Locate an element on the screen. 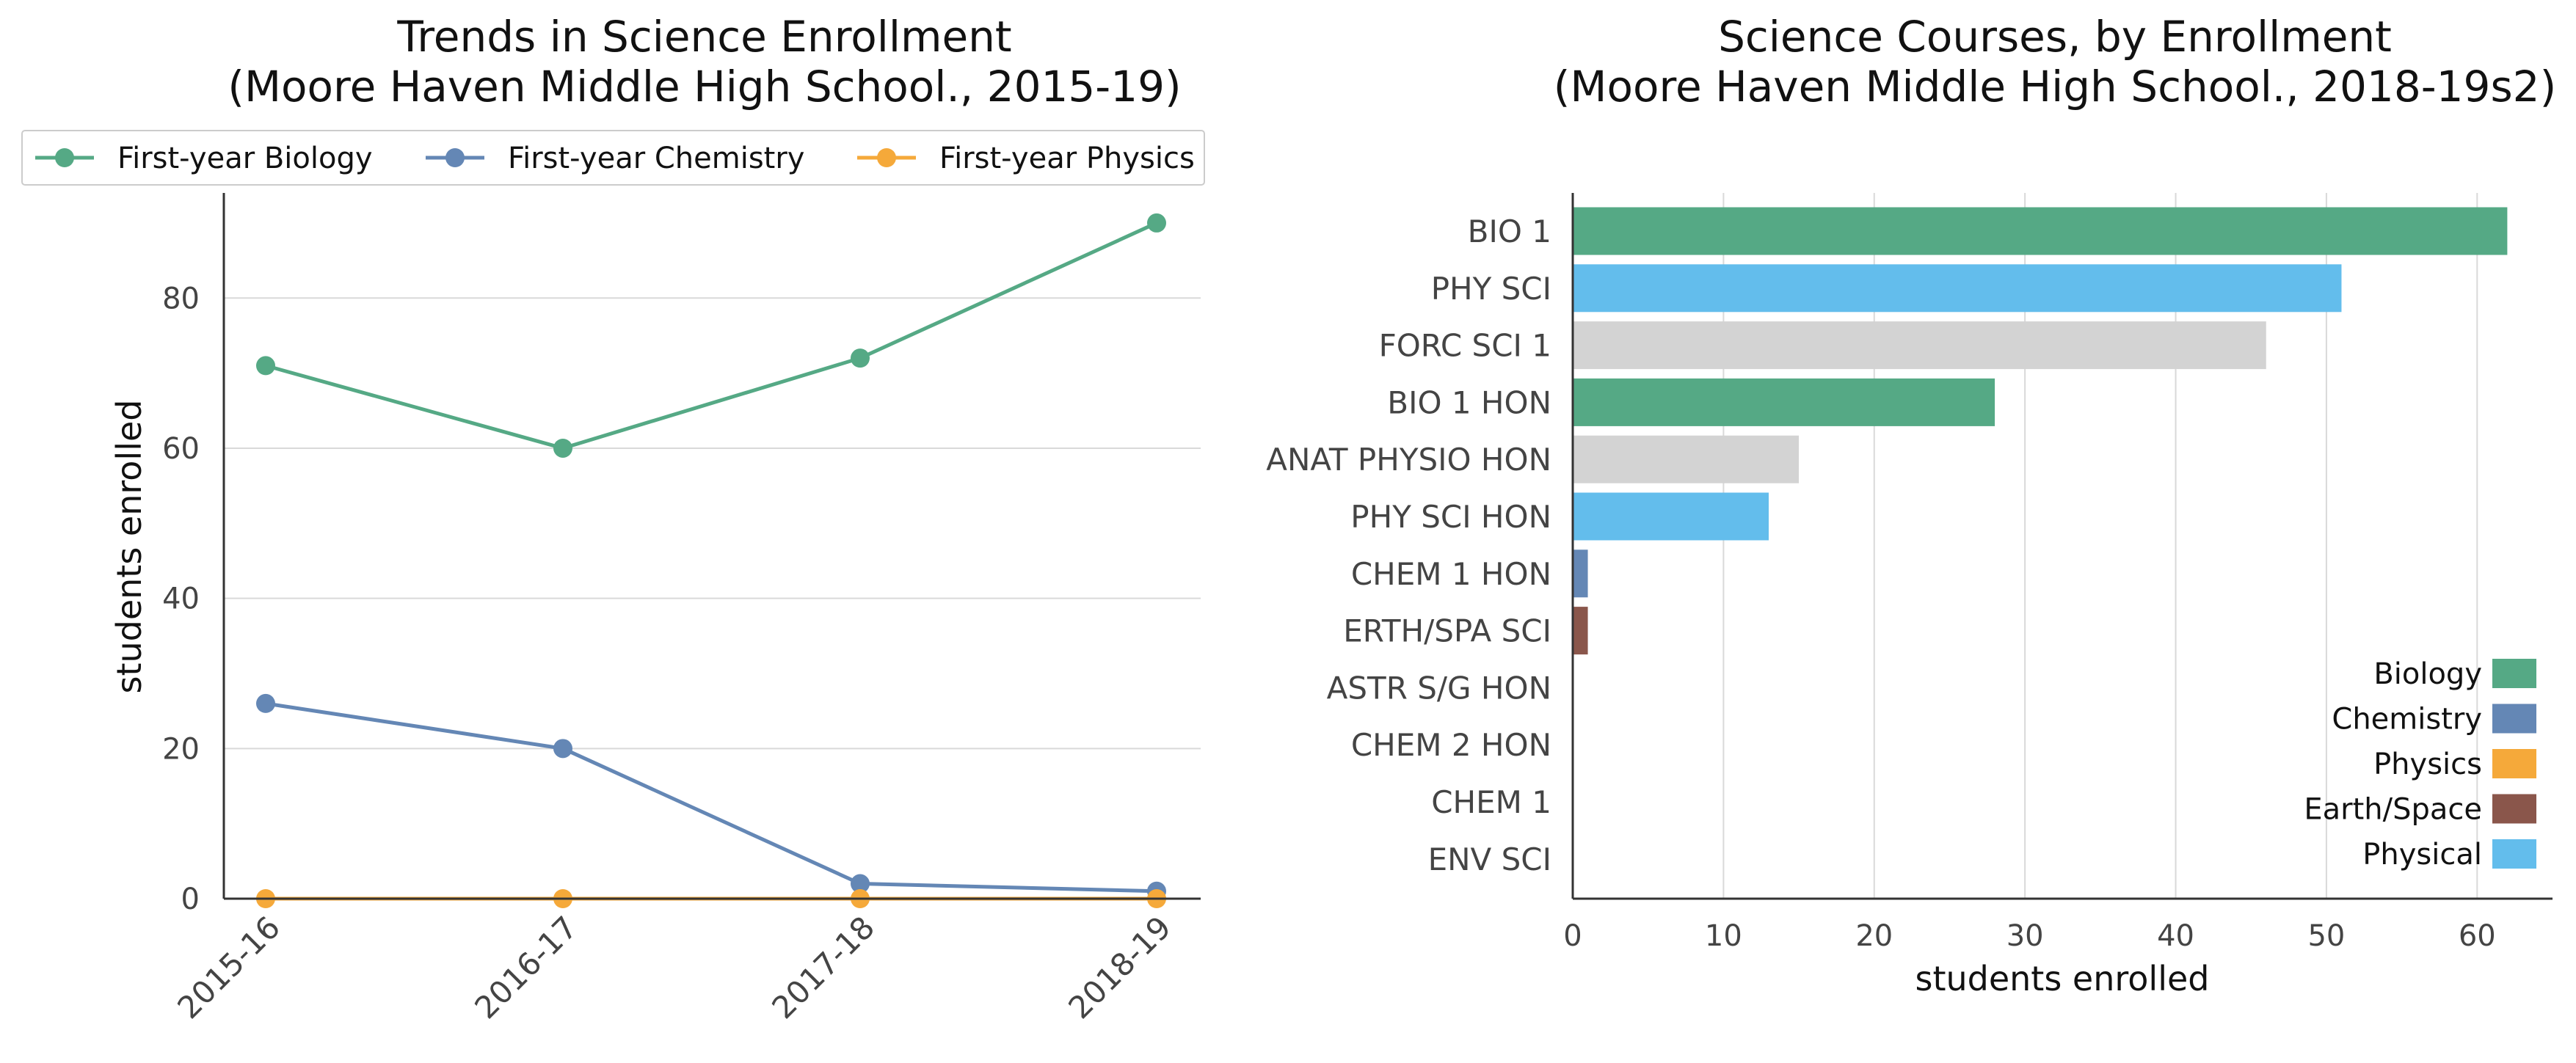 This screenshot has width=2576, height=1063. x-tick-label: 30 is located at coordinates (2025, 936).